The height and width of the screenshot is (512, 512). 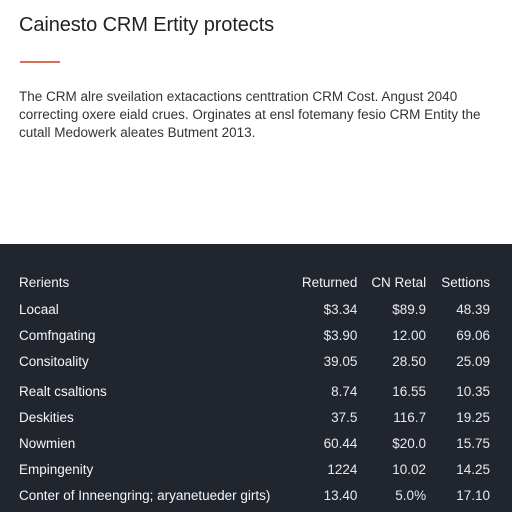 What do you see at coordinates (473, 309) in the screenshot?
I see `table-cell: 48.39` at bounding box center [473, 309].